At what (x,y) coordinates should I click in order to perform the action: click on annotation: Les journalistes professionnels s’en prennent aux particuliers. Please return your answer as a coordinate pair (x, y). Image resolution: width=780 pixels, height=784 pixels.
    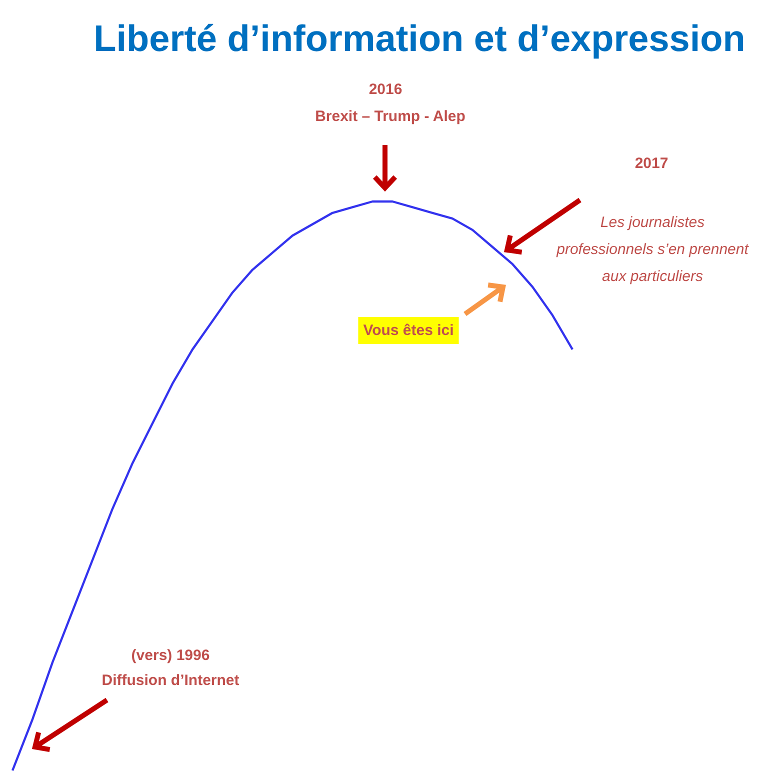
    Looking at the image, I should click on (653, 249).